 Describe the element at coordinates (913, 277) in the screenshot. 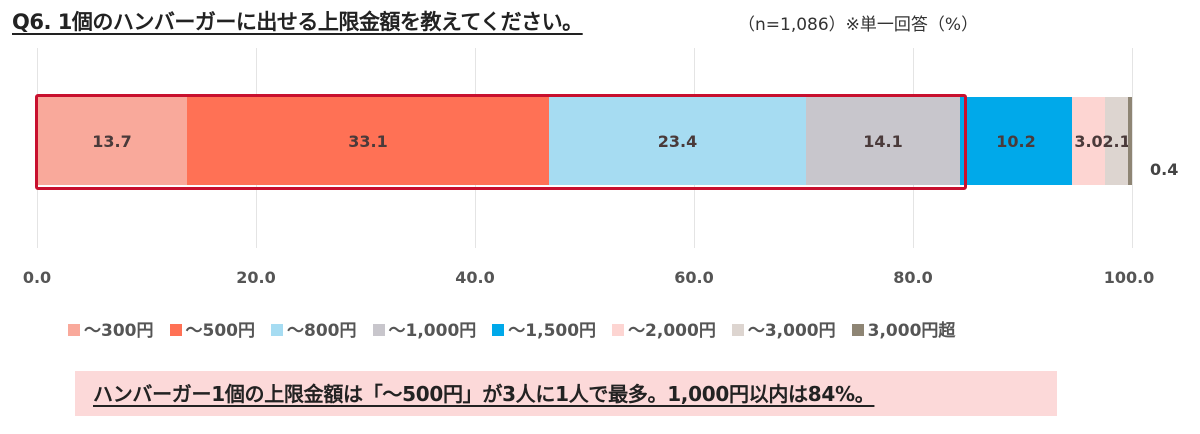

I see `x-tick: 80.0` at that location.